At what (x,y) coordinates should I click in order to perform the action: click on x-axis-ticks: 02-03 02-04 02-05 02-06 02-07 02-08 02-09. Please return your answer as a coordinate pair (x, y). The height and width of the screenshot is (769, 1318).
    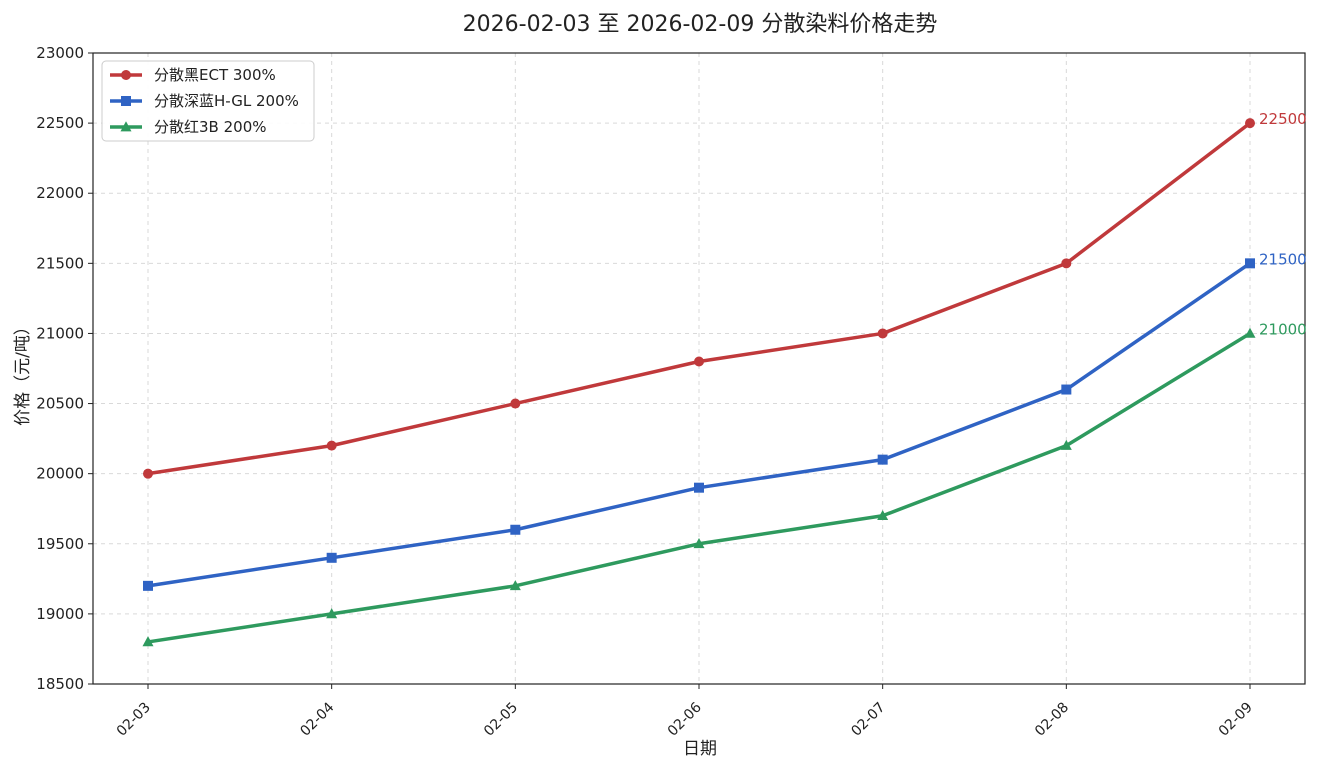
    Looking at the image, I should click on (685, 712).